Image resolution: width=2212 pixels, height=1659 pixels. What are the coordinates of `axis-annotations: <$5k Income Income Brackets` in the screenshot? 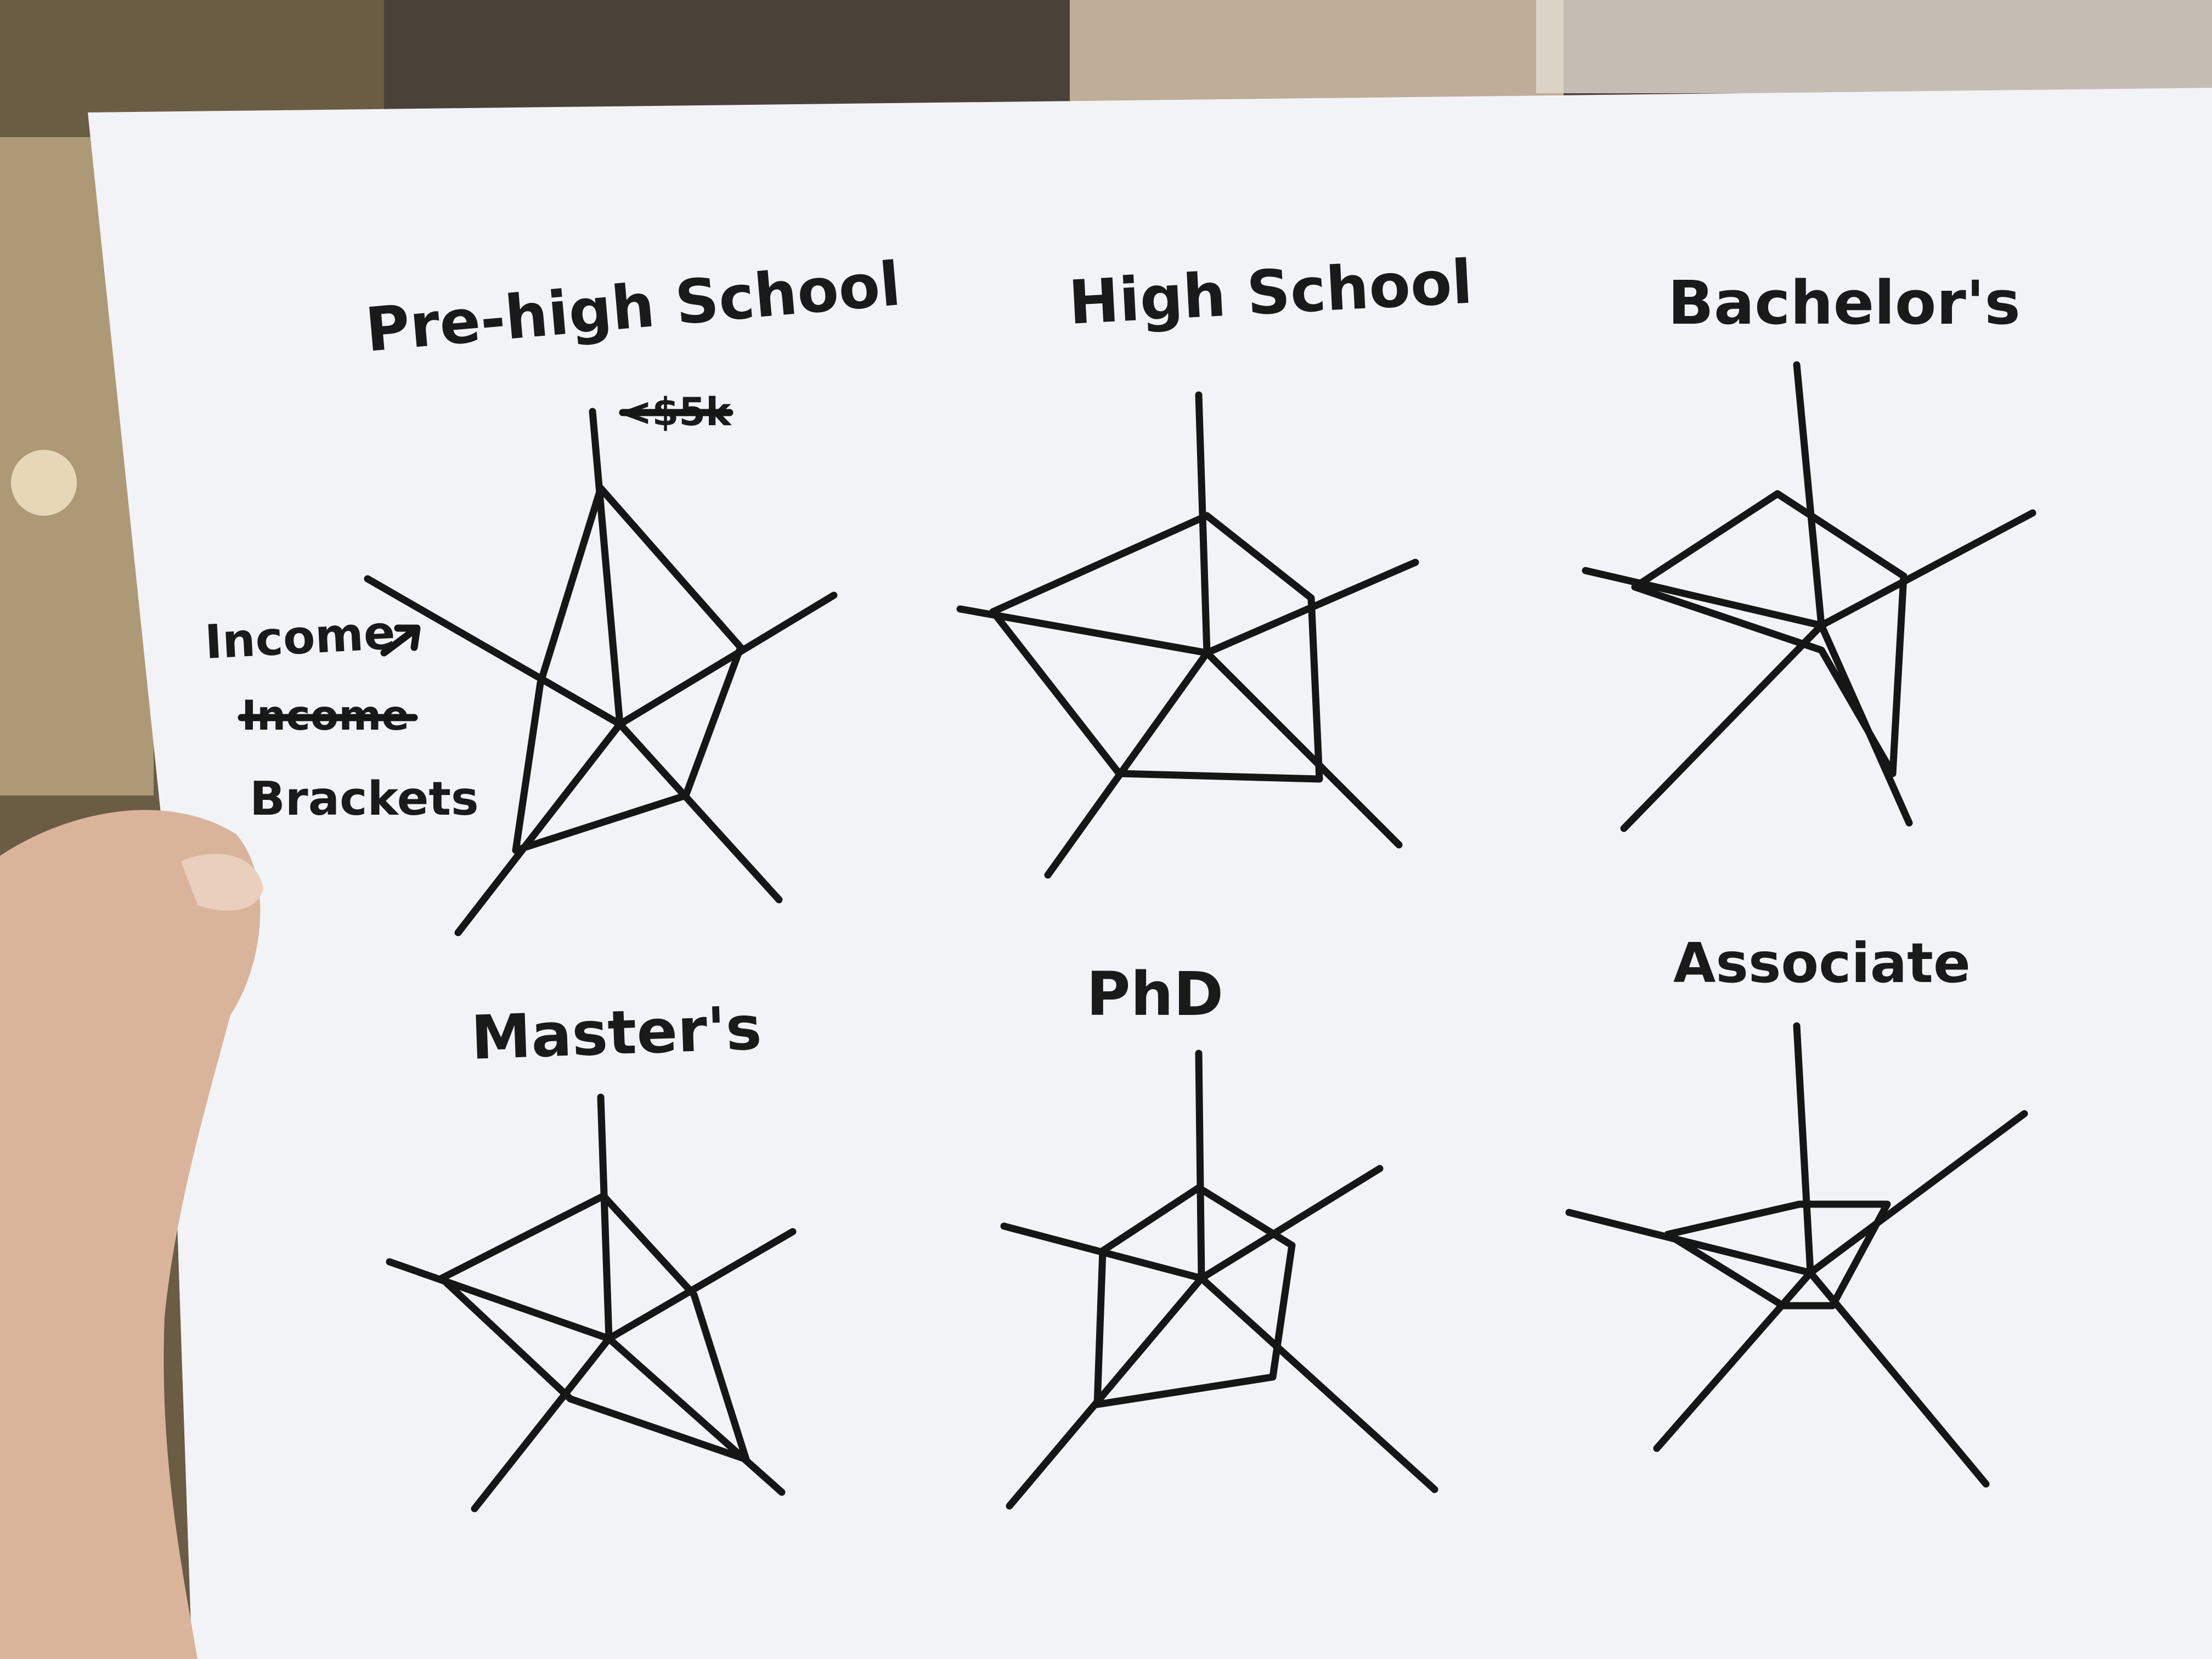 It's located at (468, 608).